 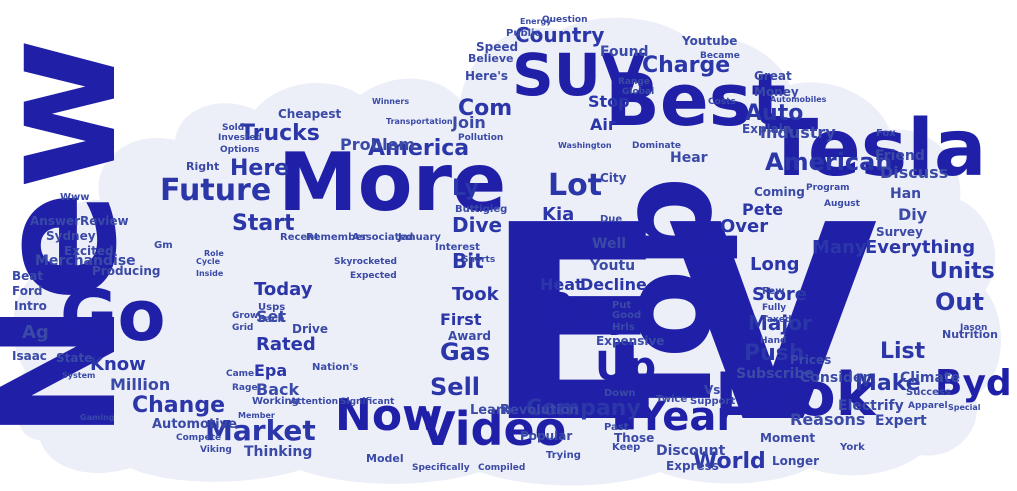 I want to click on word-drive: Drive, so click(x=310, y=329).